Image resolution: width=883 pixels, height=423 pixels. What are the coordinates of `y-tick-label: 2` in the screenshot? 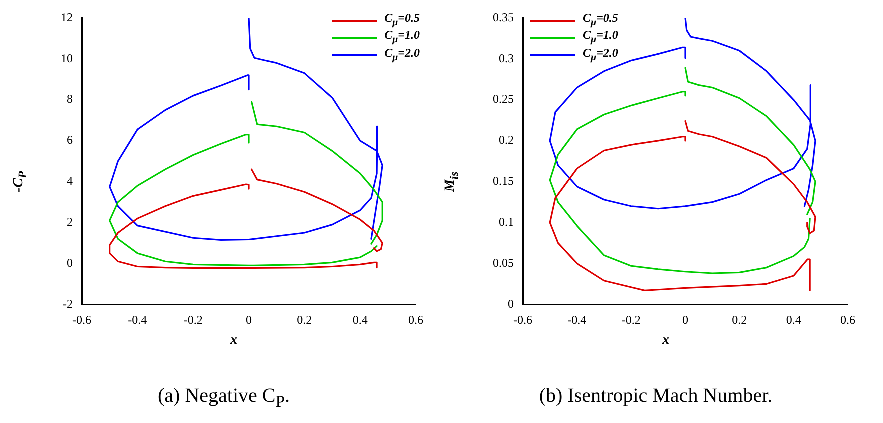 It's located at (70, 221).